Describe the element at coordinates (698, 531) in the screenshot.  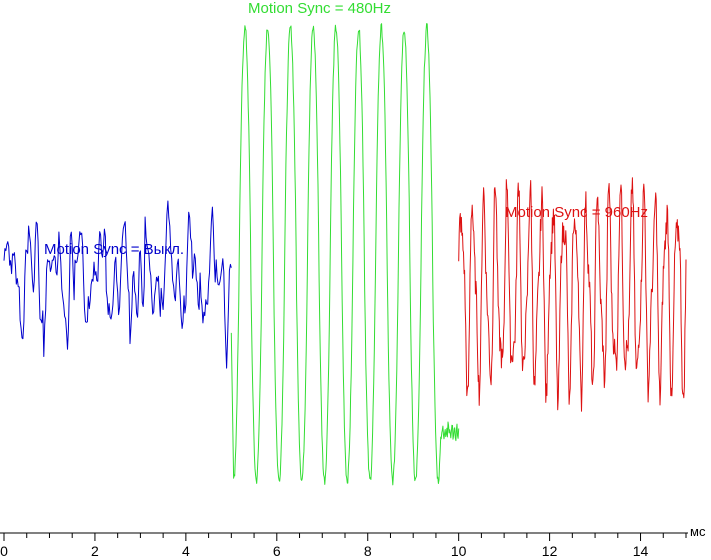
I see `x-axis-unit: мс` at that location.